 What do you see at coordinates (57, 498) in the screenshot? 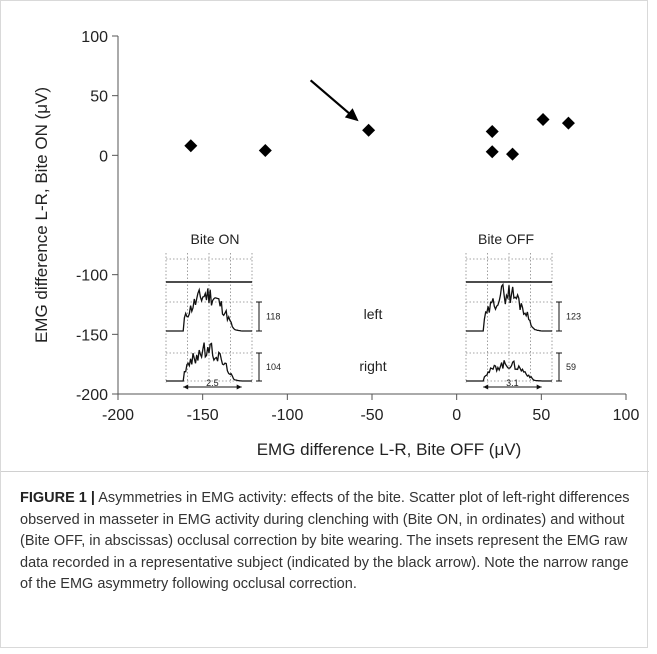
I see `caption-label: FIGURE 1 |` at bounding box center [57, 498].